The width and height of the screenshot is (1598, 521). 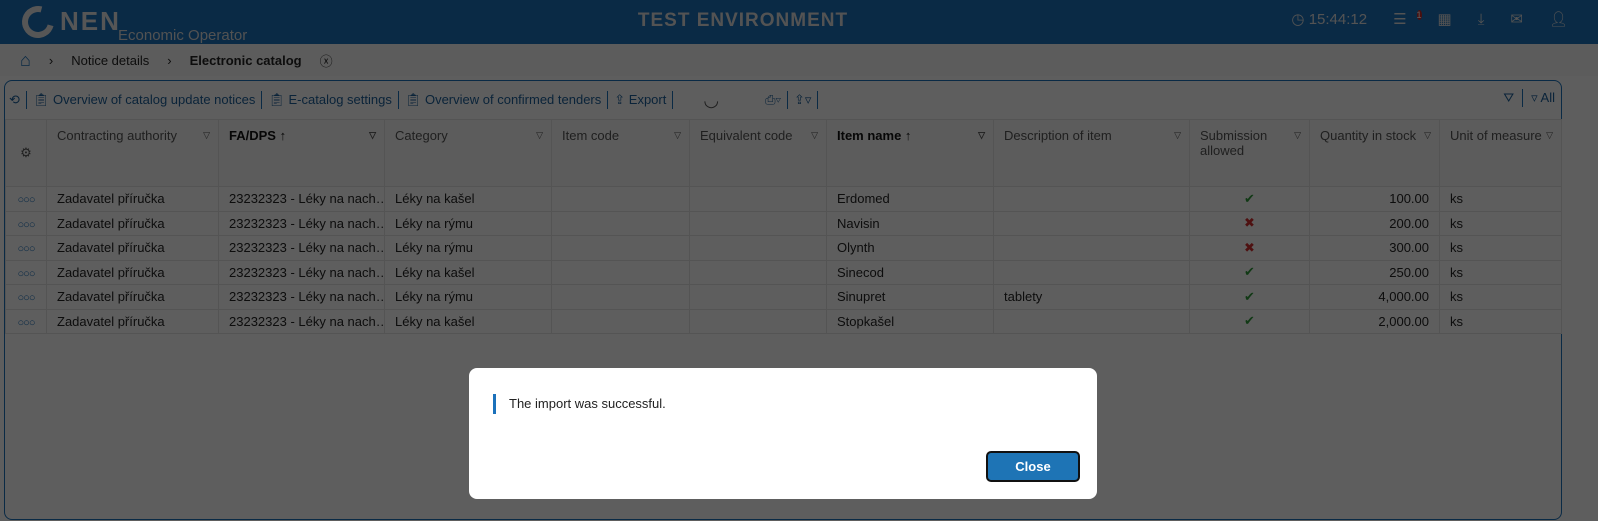 I want to click on home-icon: ⌂, so click(x=25, y=59).